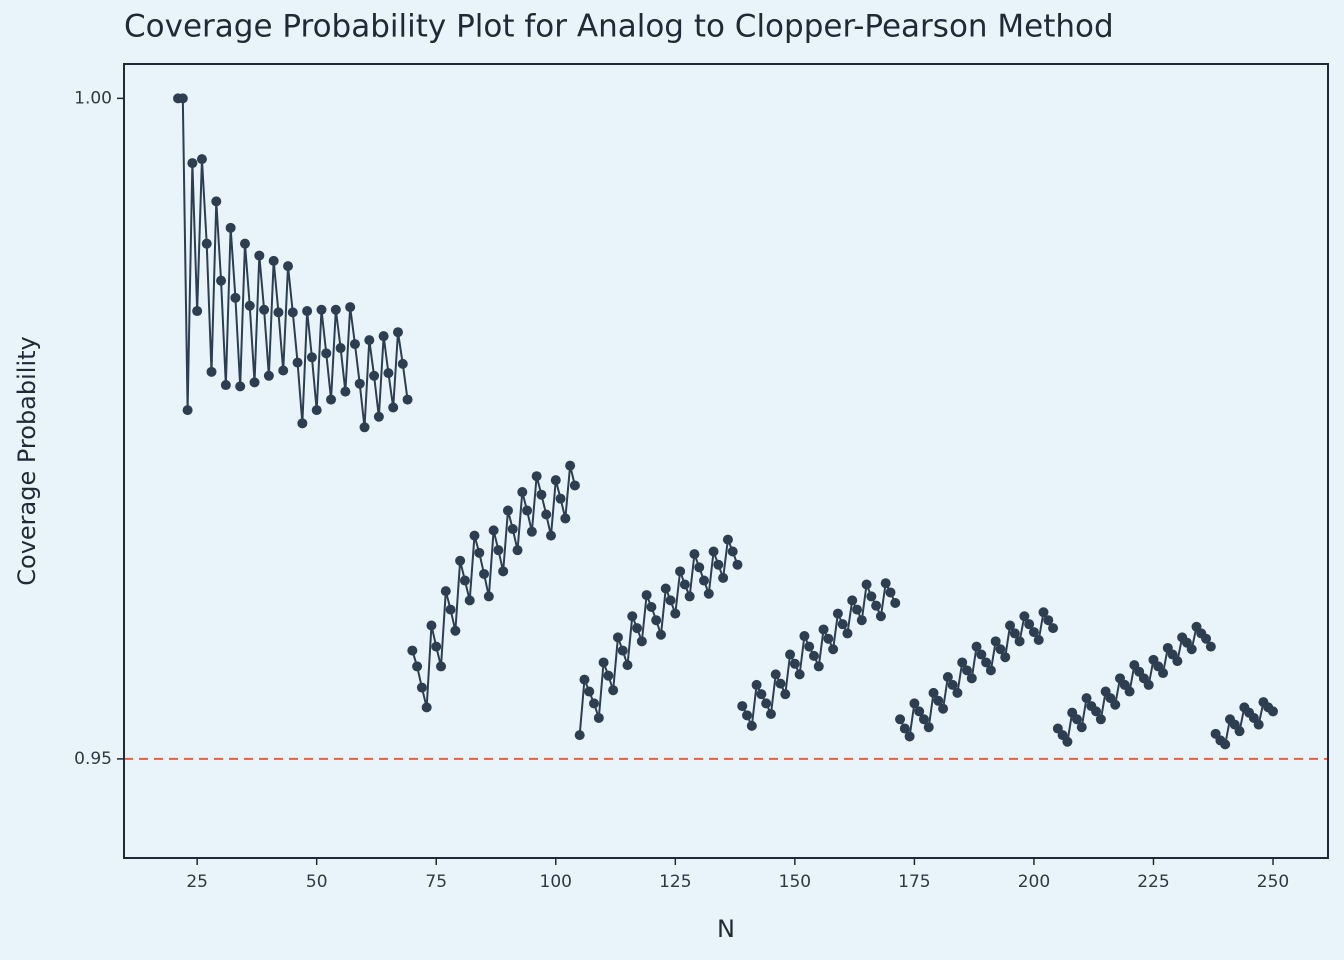 Image resolution: width=1344 pixels, height=960 pixels. Describe the element at coordinates (795, 882) in the screenshot. I see `x-tick-label: 150` at that location.